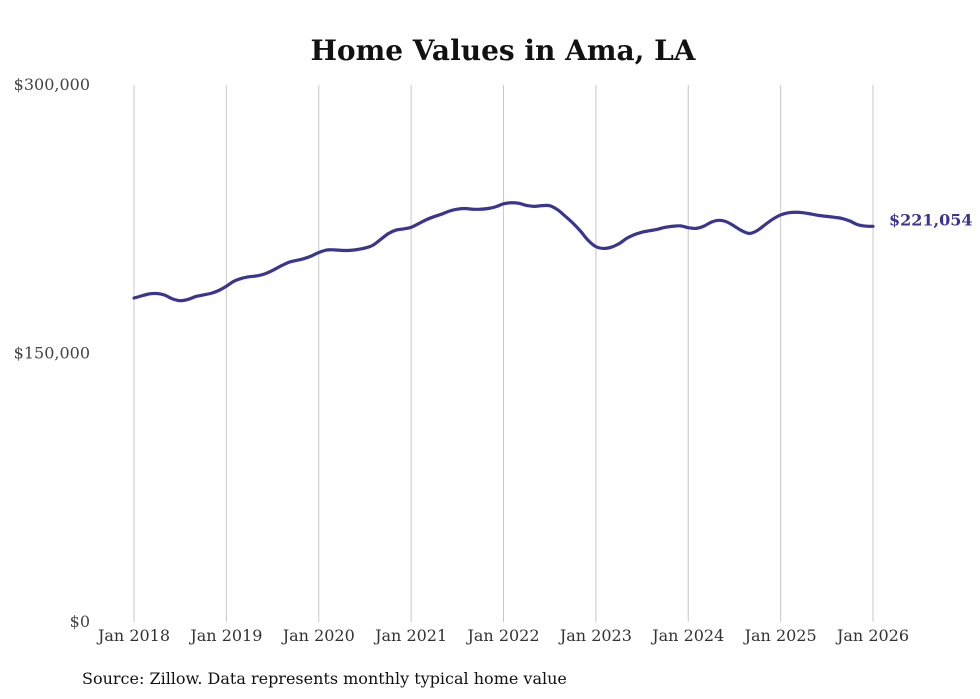  What do you see at coordinates (931, 219) in the screenshot?
I see `end-value-label: $221,054` at bounding box center [931, 219].